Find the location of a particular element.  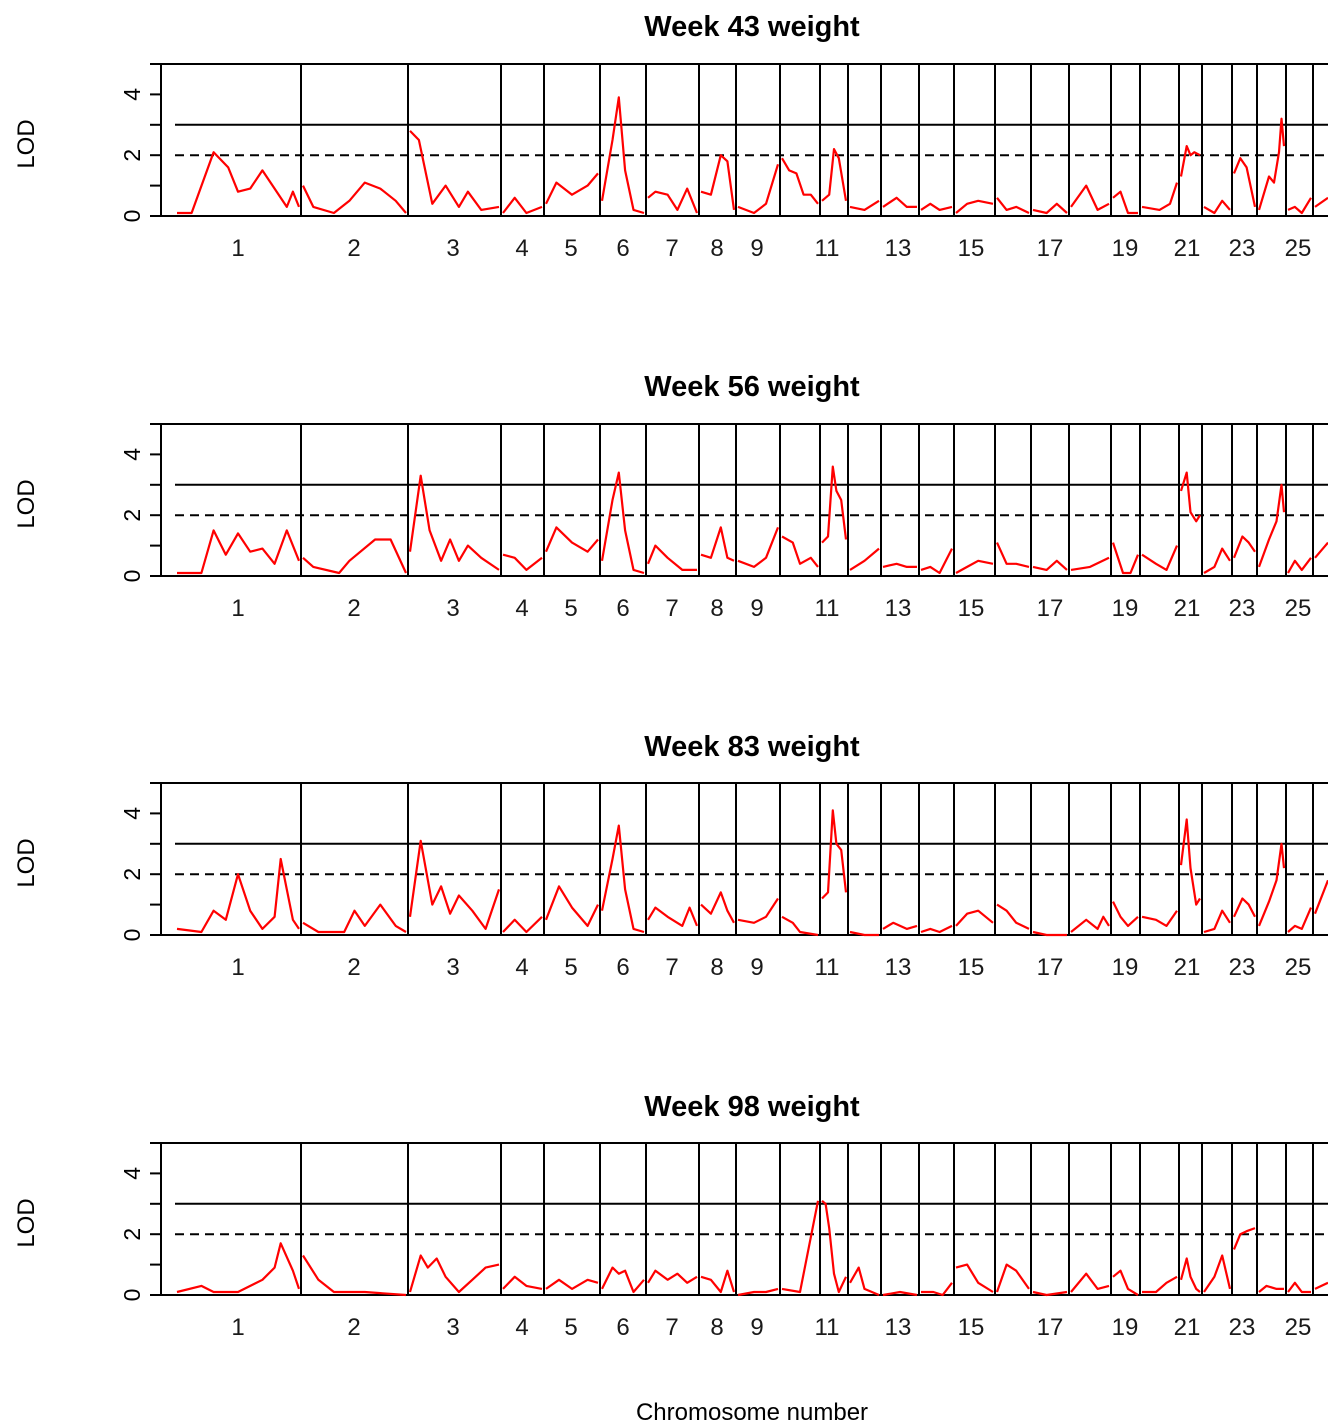

chromosome-label: 8 is located at coordinates (716, 1327).